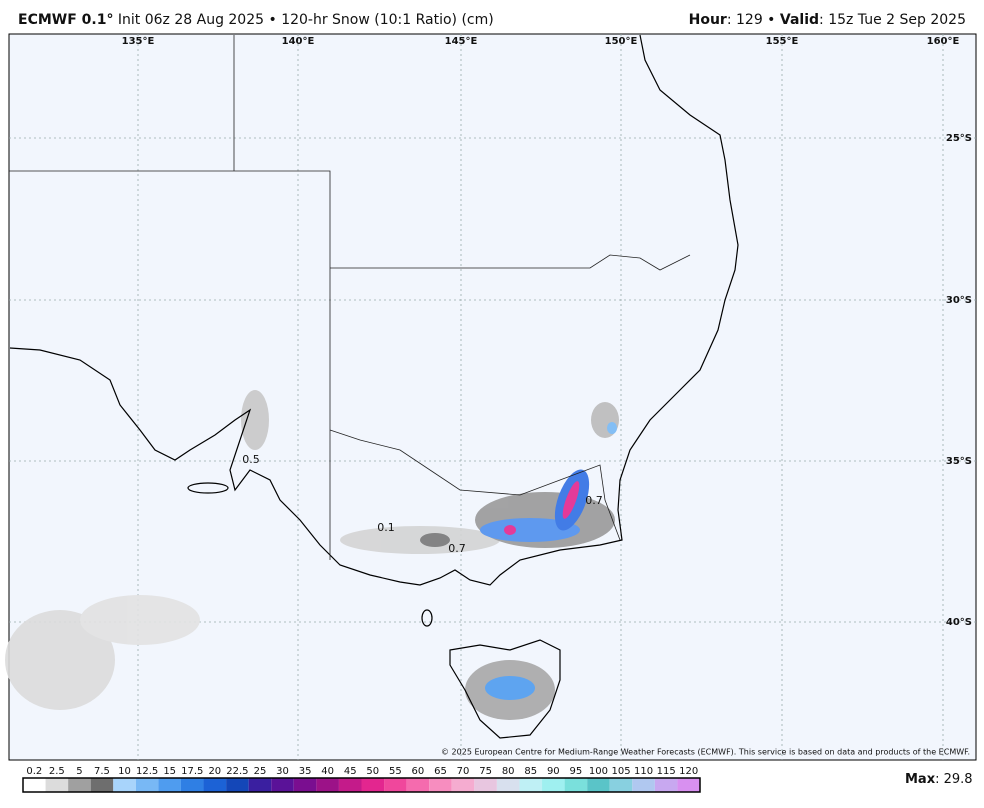 The height and width of the screenshot is (808, 984). What do you see at coordinates (688, 771) in the screenshot?
I see `colorbar-label: 120` at bounding box center [688, 771].